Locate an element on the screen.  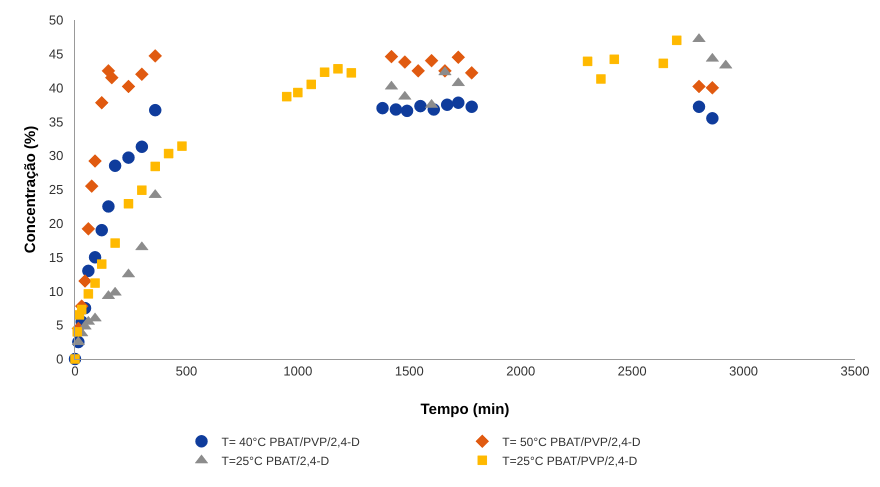
x-tick-label: 3000 is located at coordinates (743, 371).